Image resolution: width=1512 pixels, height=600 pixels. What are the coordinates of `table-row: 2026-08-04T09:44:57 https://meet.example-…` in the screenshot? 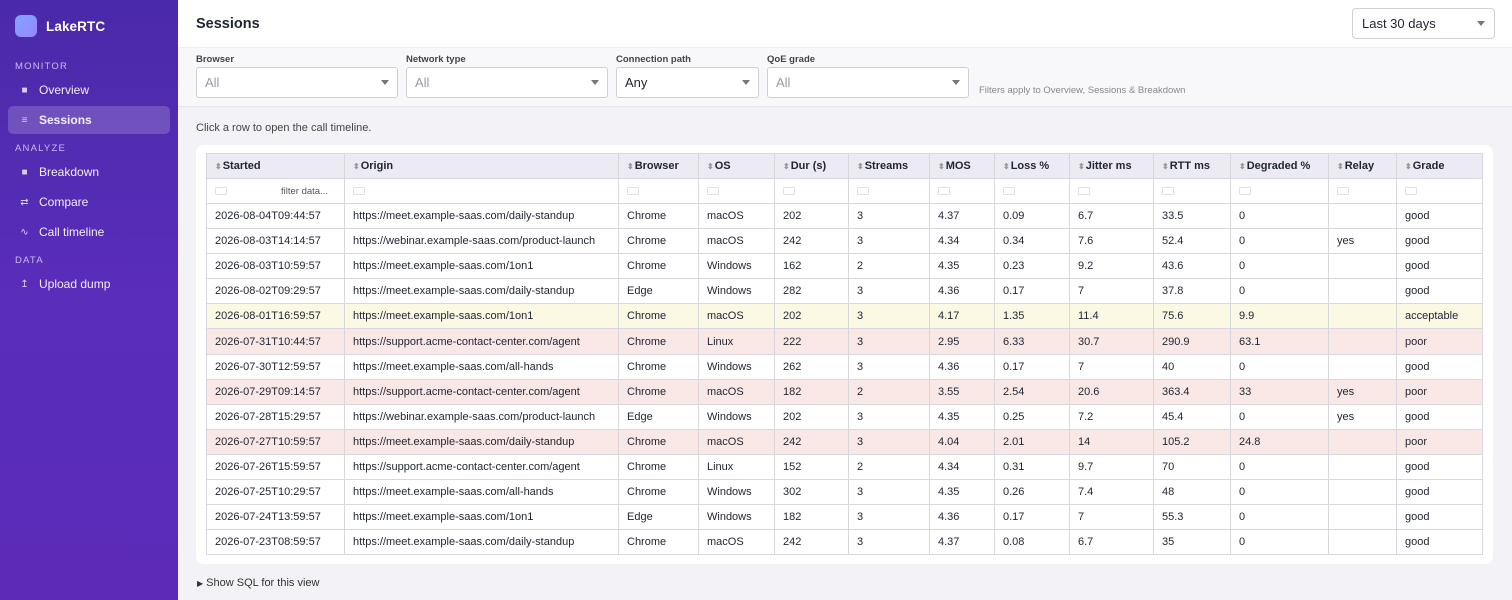 It's located at (844, 216).